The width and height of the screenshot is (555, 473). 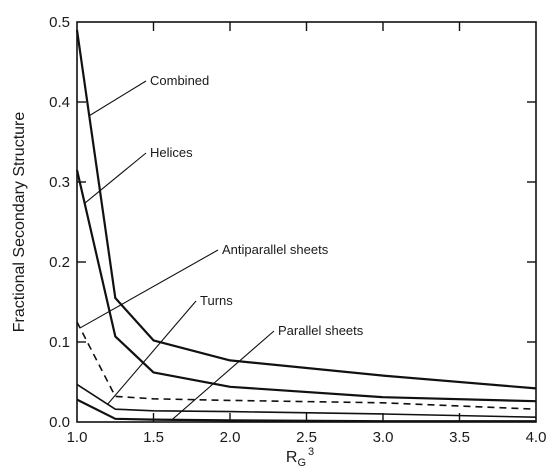 I want to click on annotation-label-parallel-sheets: Parallel sheets, so click(x=321, y=330).